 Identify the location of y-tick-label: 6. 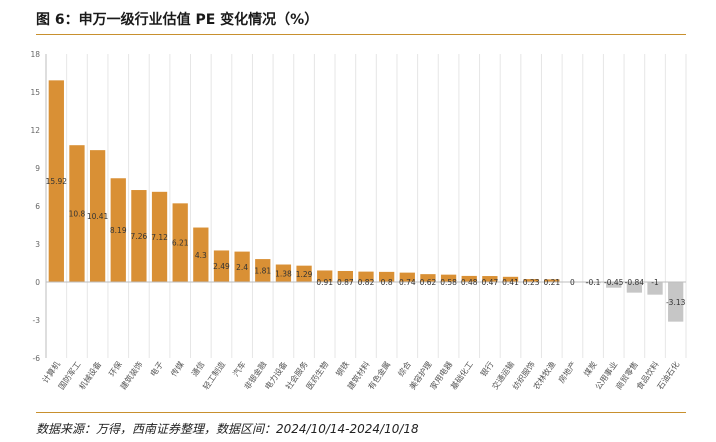
(37, 206).